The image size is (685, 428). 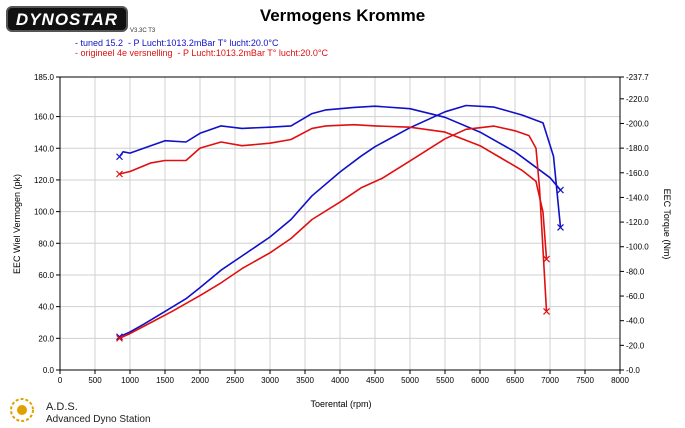 I want to click on x-tick-label: 7500, so click(x=585, y=380).